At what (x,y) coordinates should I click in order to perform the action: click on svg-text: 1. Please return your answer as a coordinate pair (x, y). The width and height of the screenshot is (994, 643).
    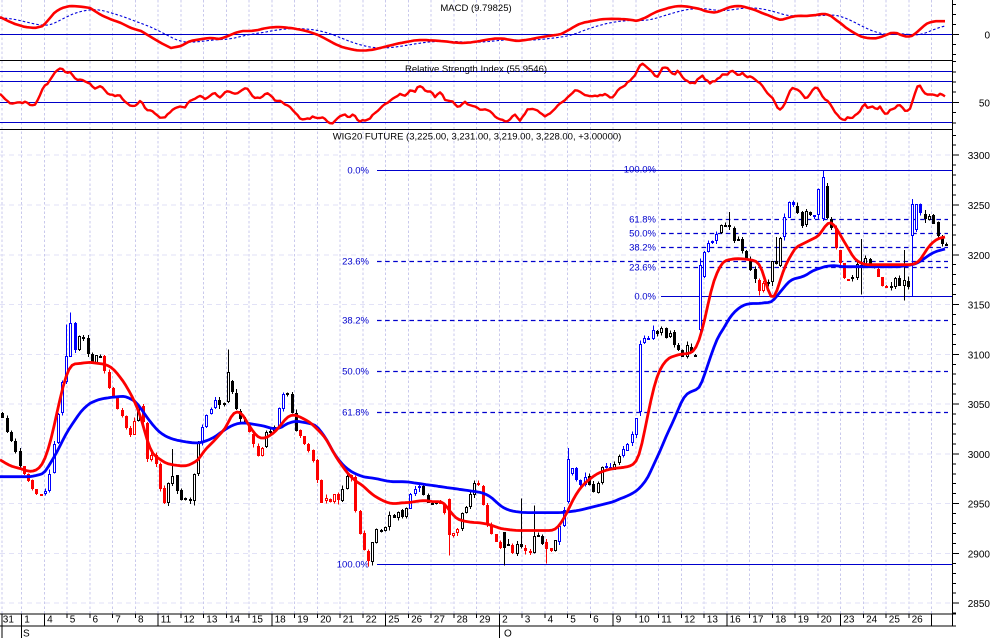
    Looking at the image, I should click on (27, 620).